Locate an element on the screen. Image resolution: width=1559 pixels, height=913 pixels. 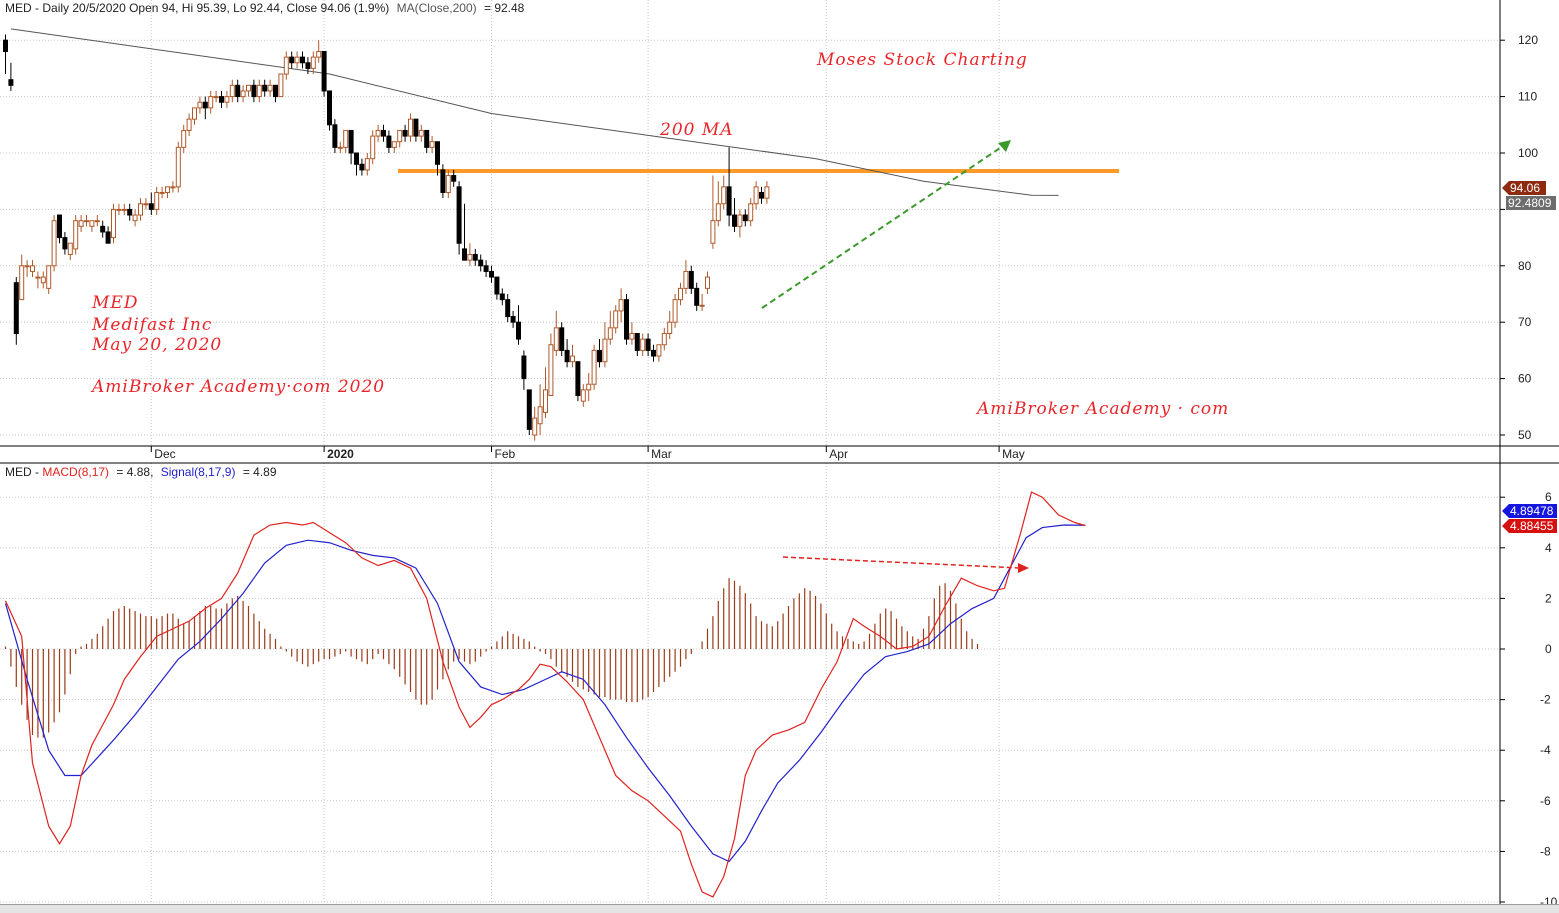
moses-annotation: Moses Stock Charting is located at coordinates (922, 60).